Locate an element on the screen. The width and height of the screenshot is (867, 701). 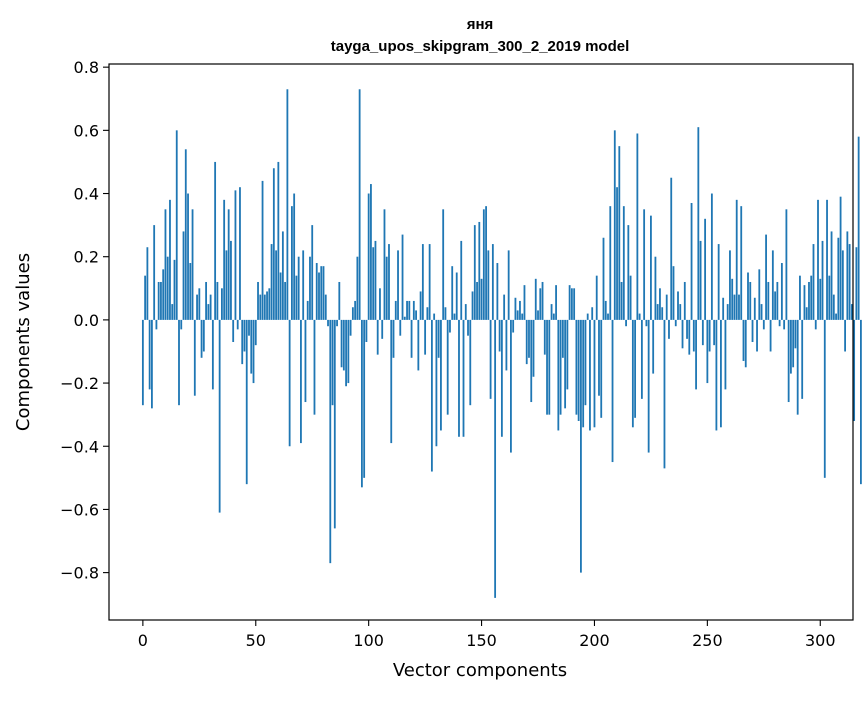
x-tick-label: 250 is located at coordinates (707, 640).